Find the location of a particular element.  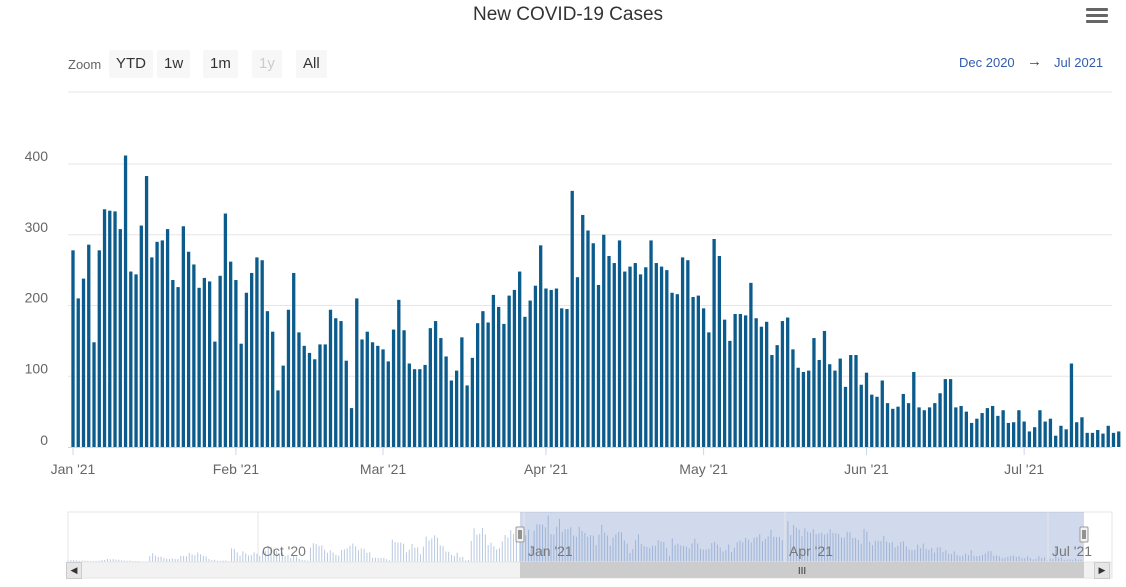

navigator-left-handle is located at coordinates (520, 534).